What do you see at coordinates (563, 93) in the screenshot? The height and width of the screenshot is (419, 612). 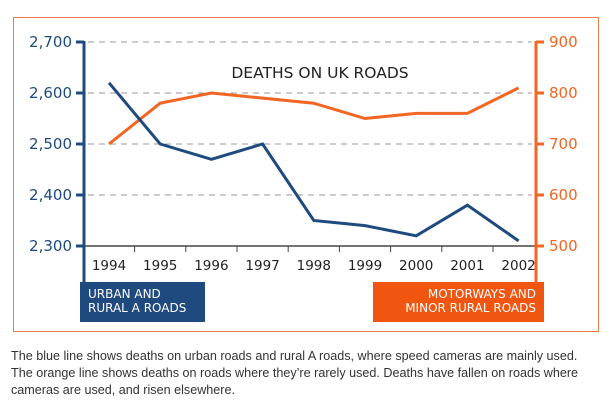 I see `right-tick-label: 800` at bounding box center [563, 93].